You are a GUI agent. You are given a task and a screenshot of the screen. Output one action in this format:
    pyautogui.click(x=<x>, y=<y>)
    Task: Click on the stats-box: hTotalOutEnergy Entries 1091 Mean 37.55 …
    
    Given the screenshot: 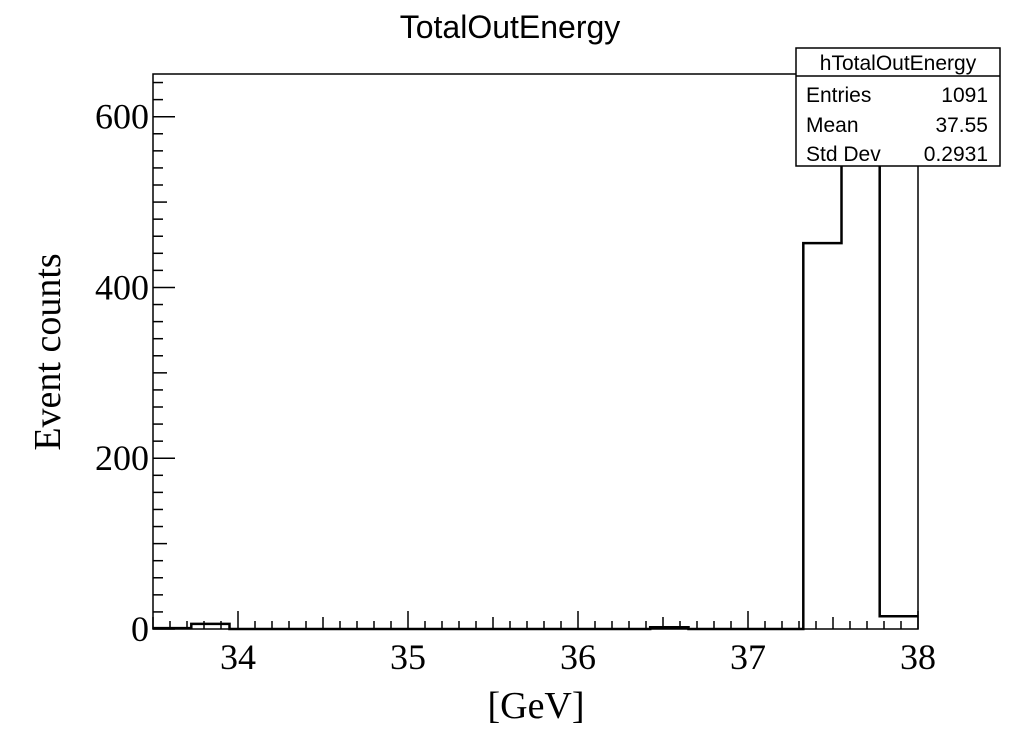 What is the action you would take?
    pyautogui.click(x=898, y=107)
    